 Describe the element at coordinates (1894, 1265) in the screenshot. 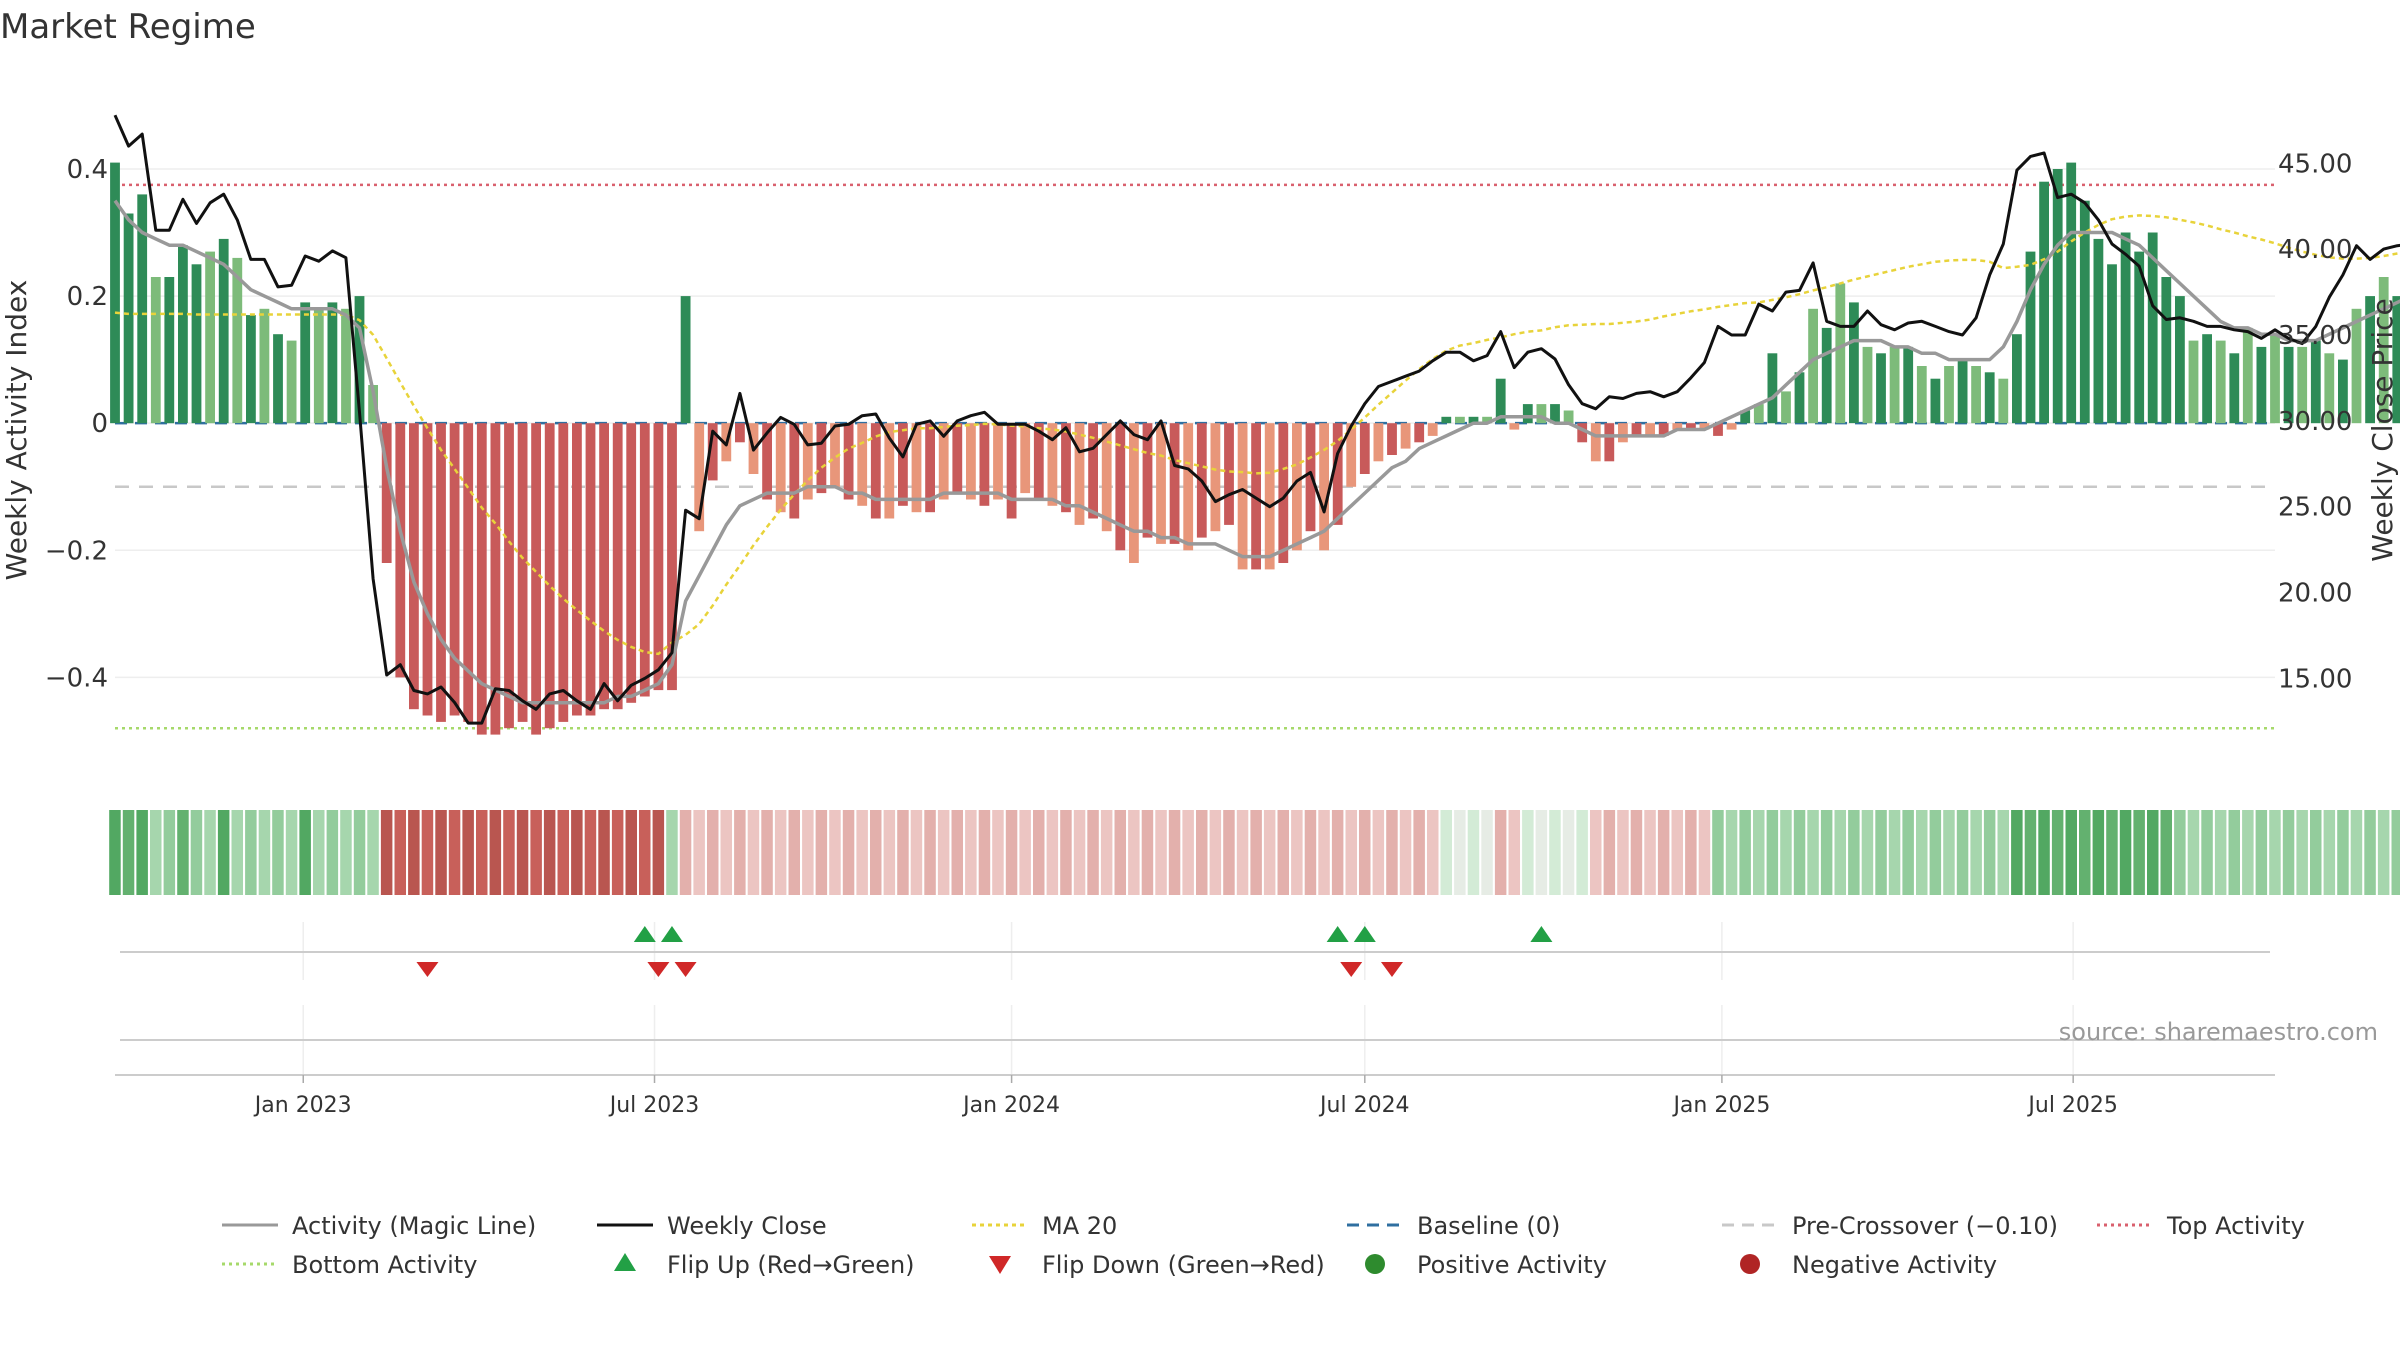

I see `legend-label: Negative Activity` at that location.